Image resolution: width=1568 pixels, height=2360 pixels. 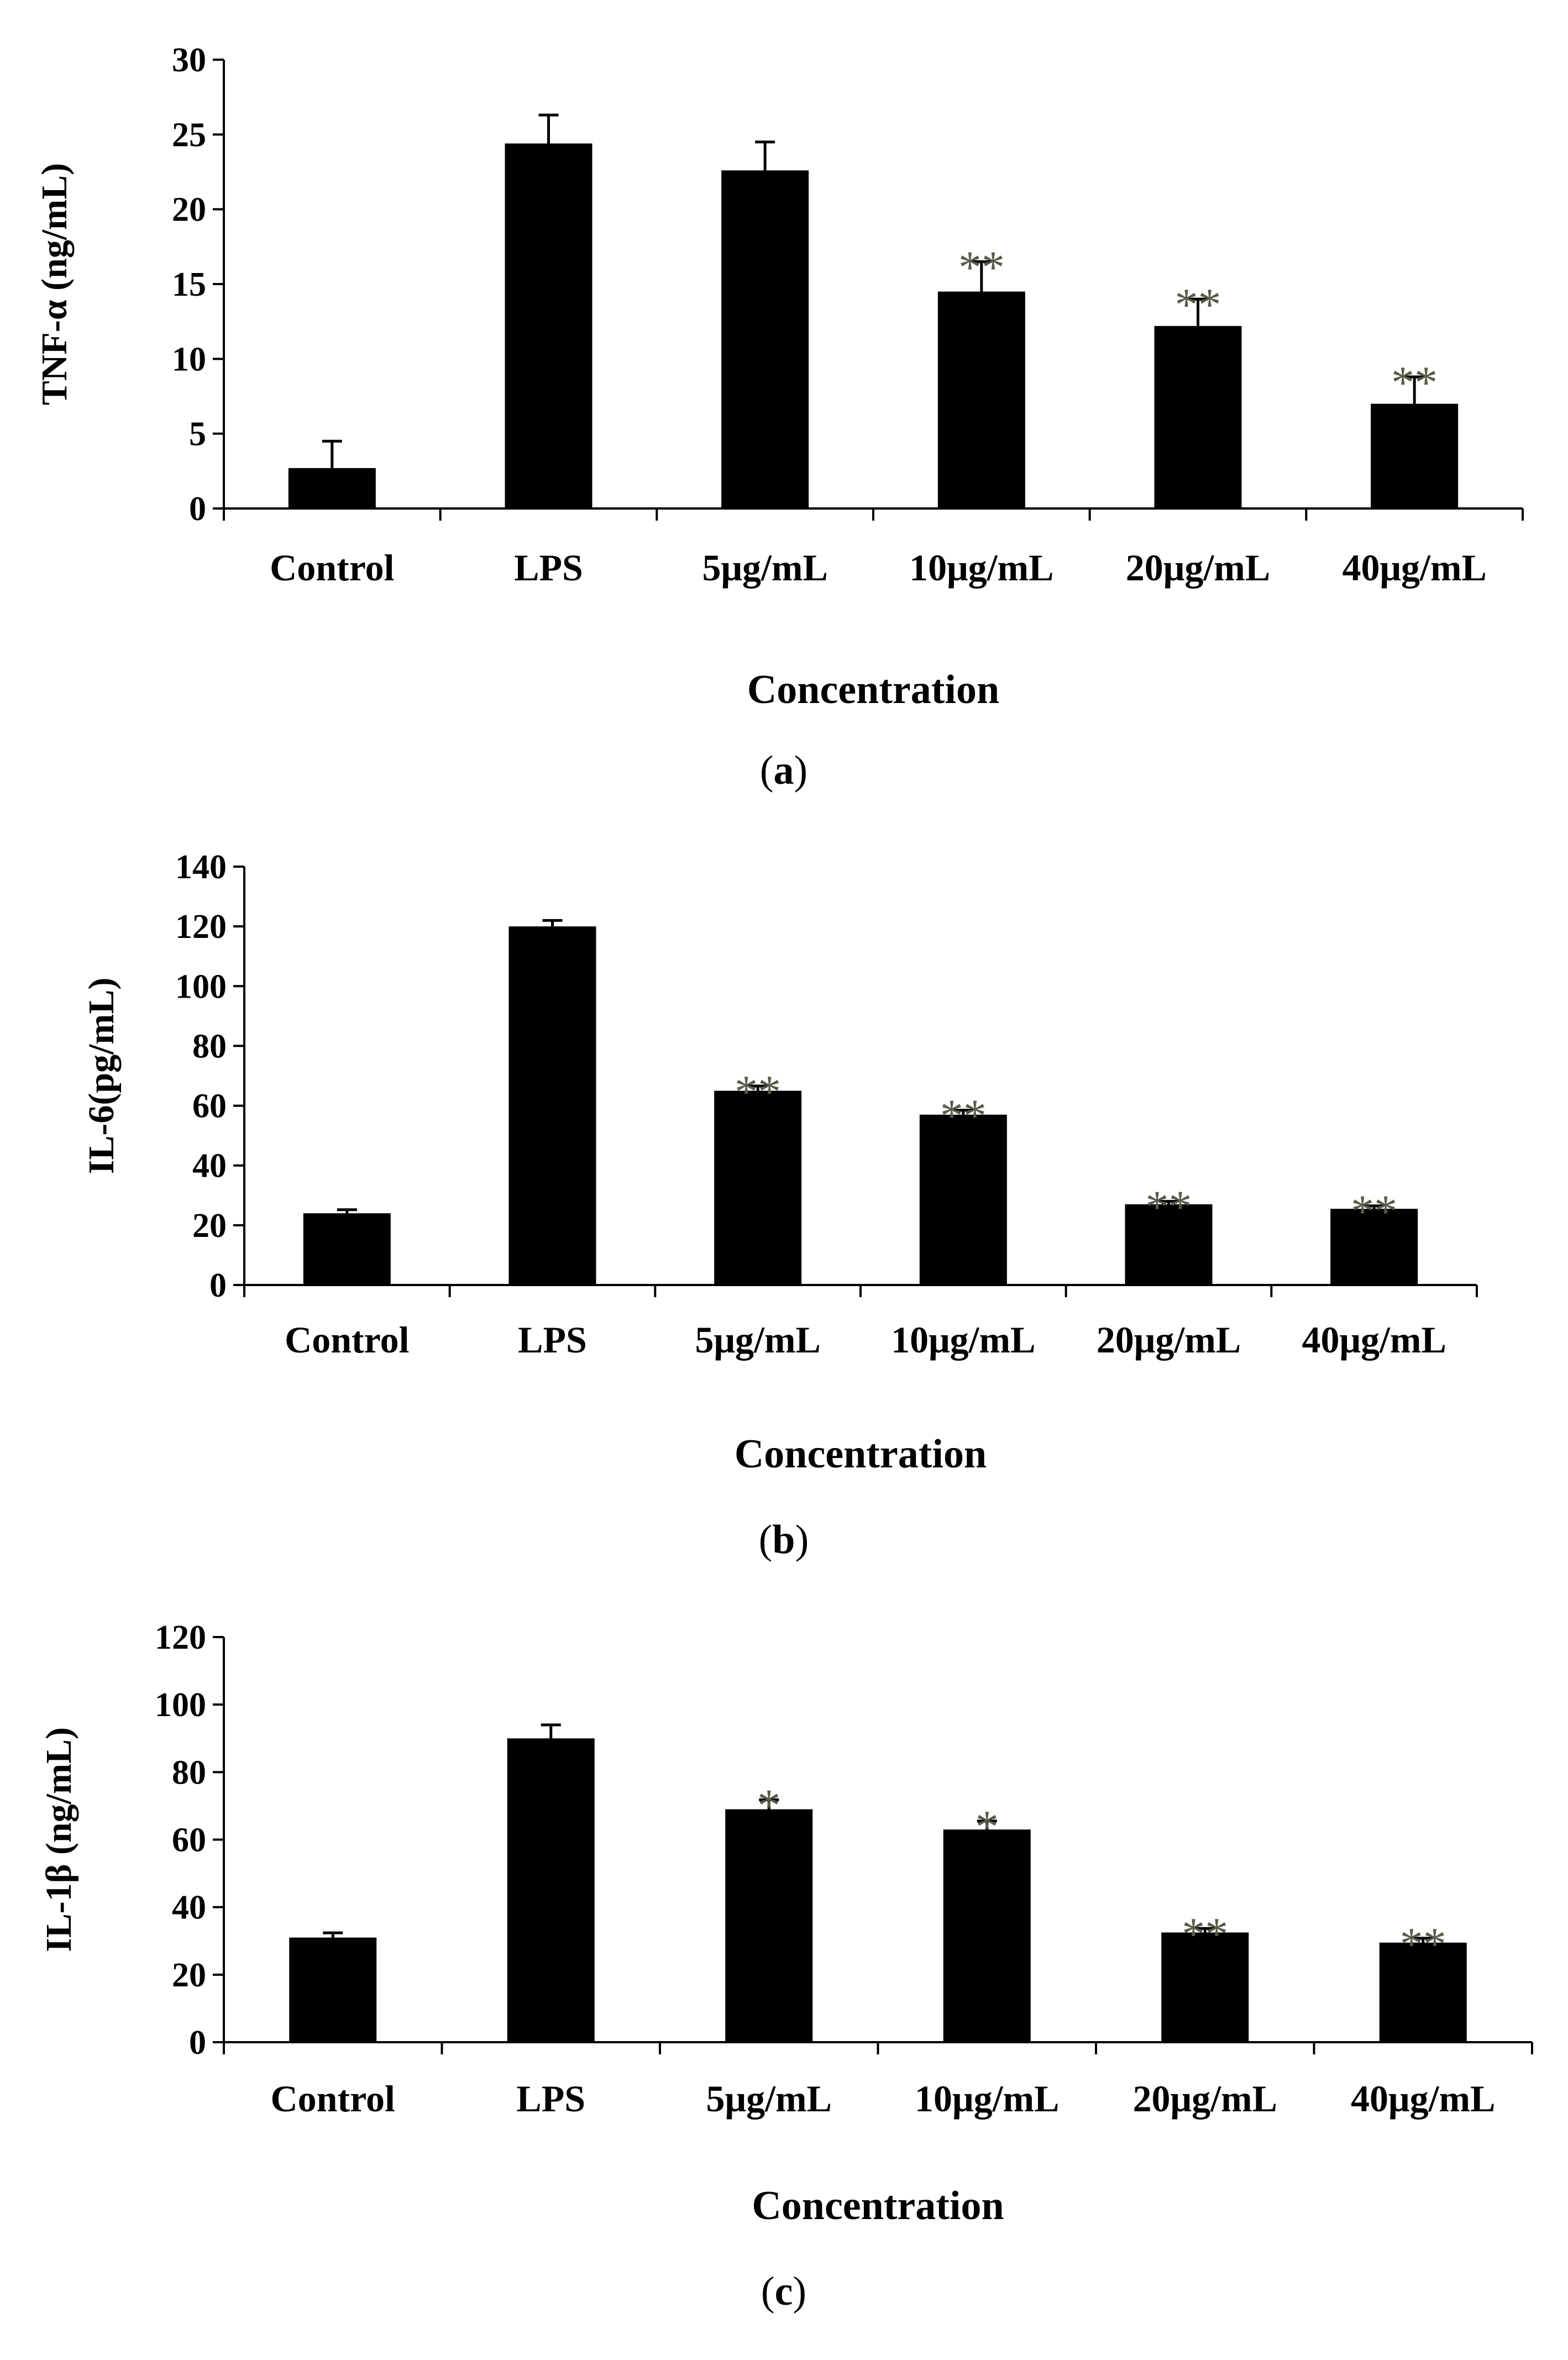 What do you see at coordinates (189, 60) in the screenshot?
I see `y-tick-label: 30` at bounding box center [189, 60].